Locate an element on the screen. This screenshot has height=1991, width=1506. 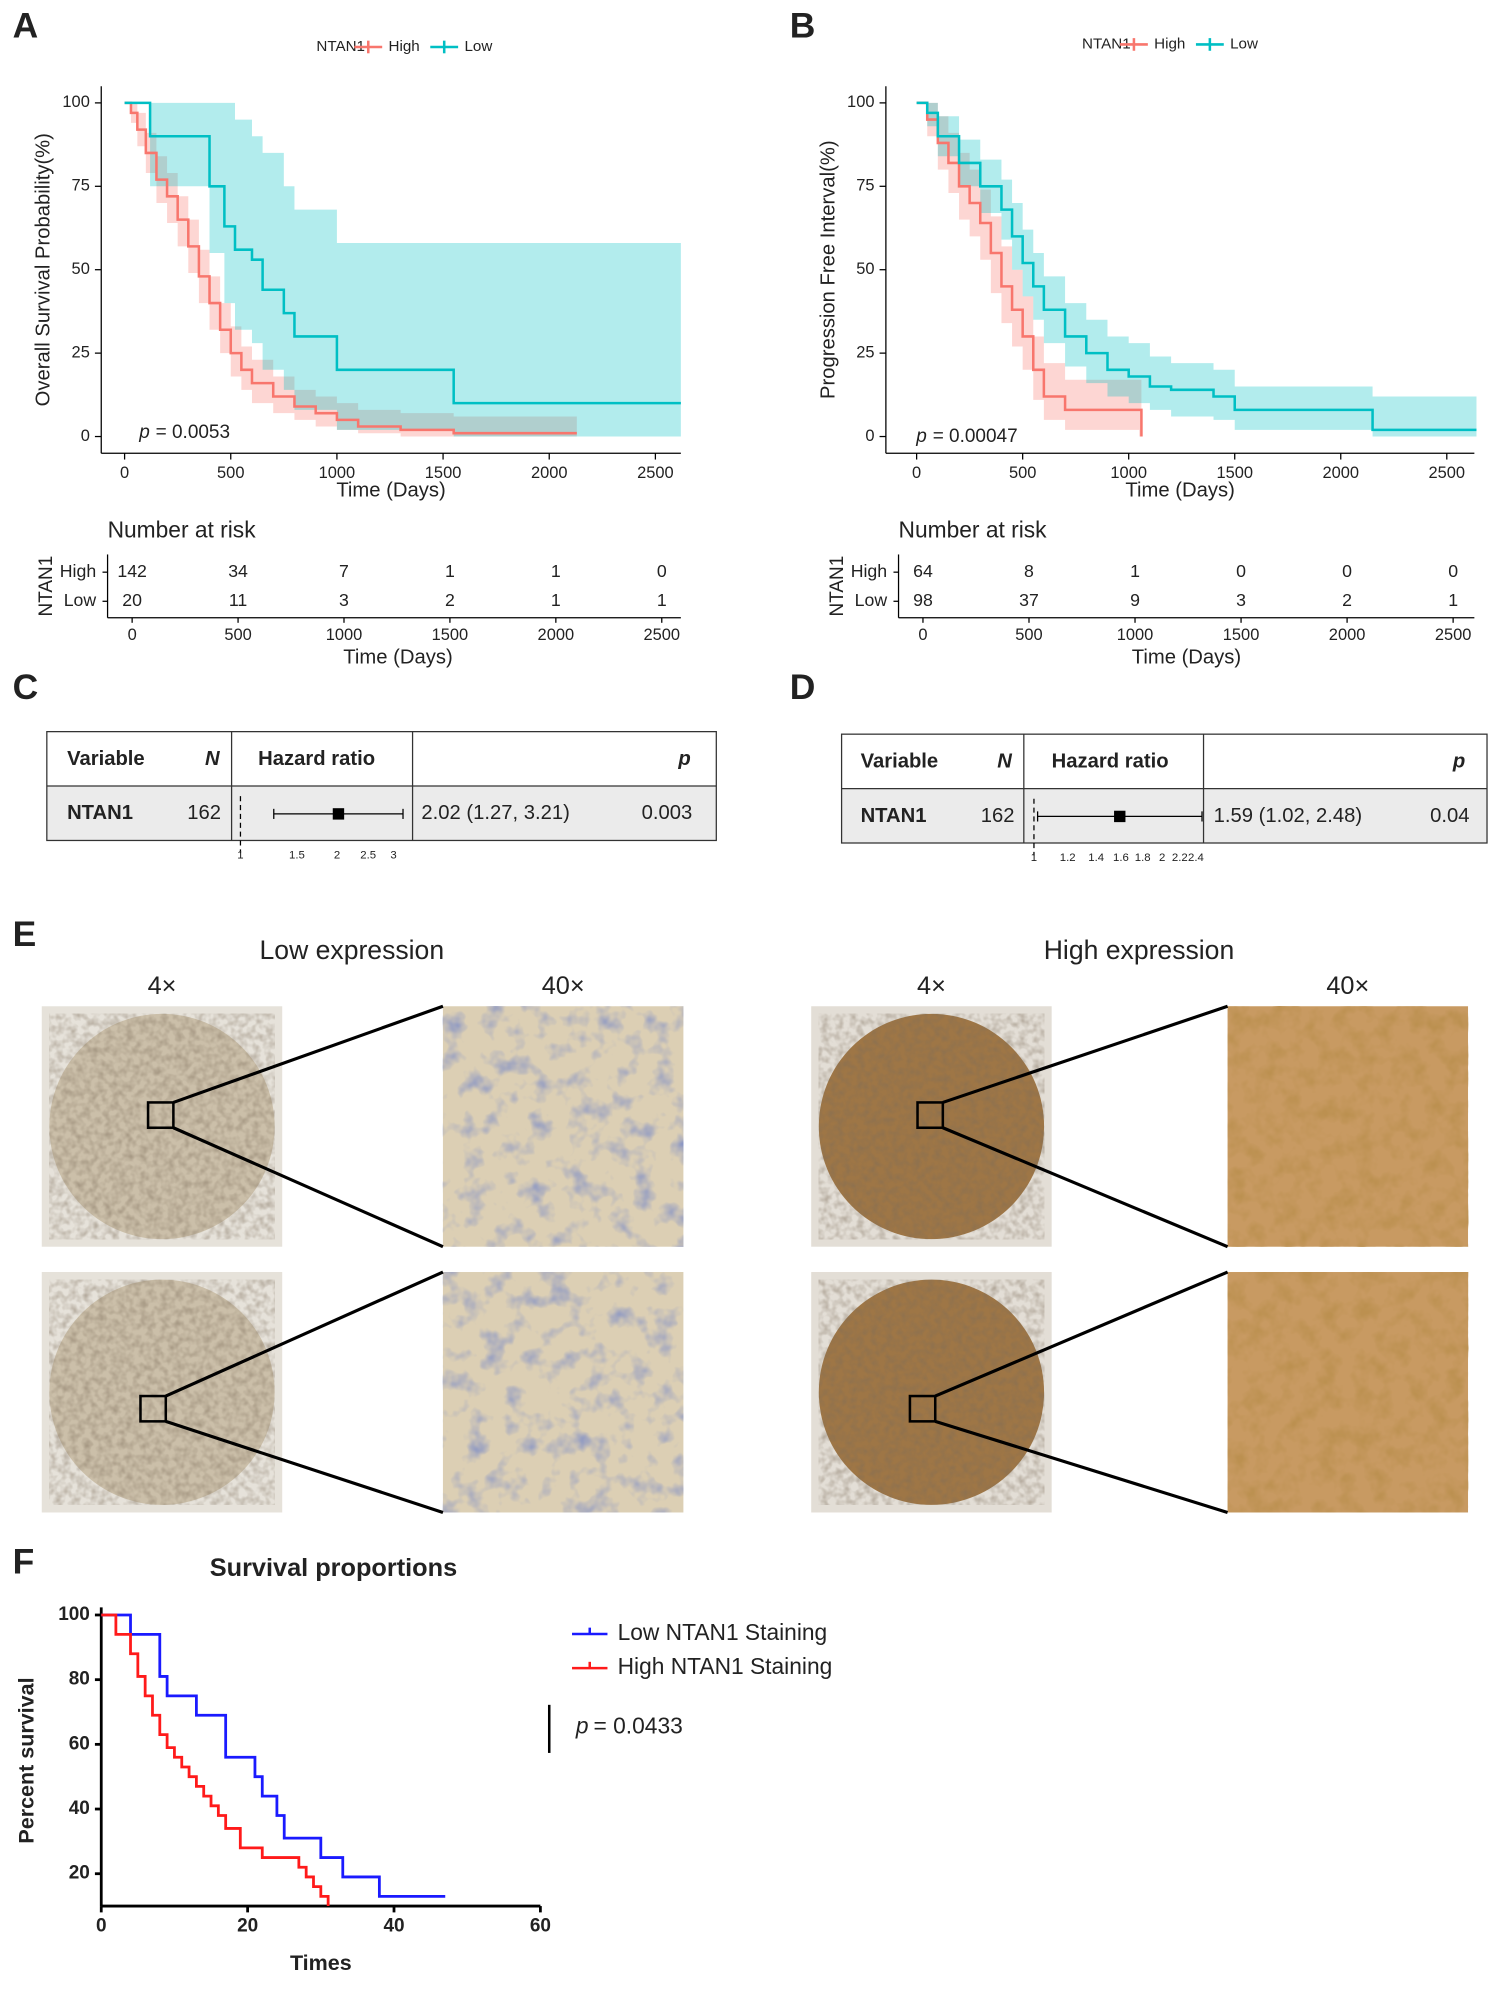
y-axis-label: Progression Free Interval(%) is located at coordinates (828, 269).